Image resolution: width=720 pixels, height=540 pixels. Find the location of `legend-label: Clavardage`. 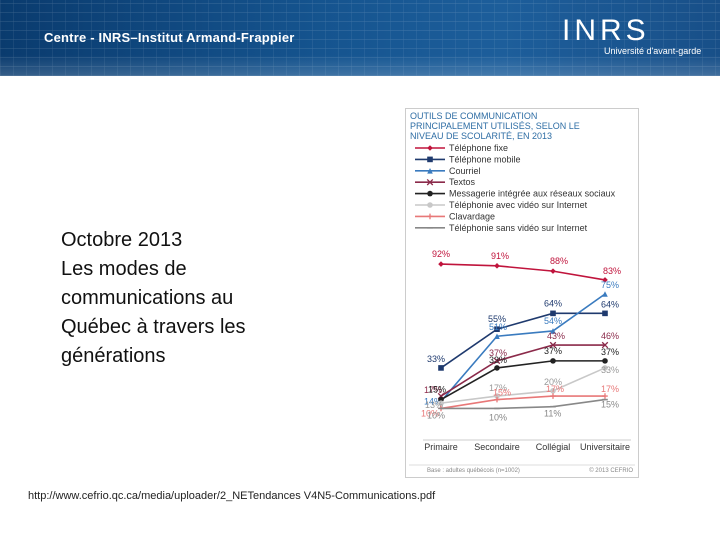

legend-label: Clavardage is located at coordinates (472, 216).